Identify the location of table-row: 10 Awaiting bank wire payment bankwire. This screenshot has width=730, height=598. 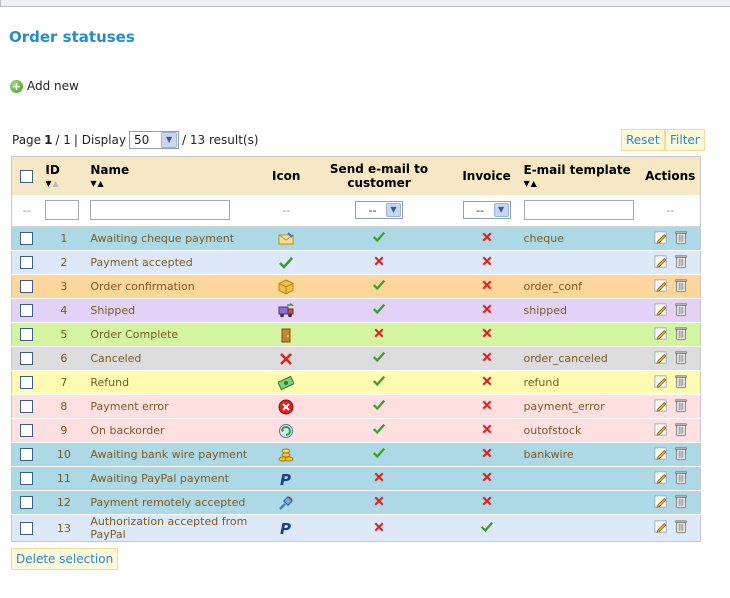
(356, 454).